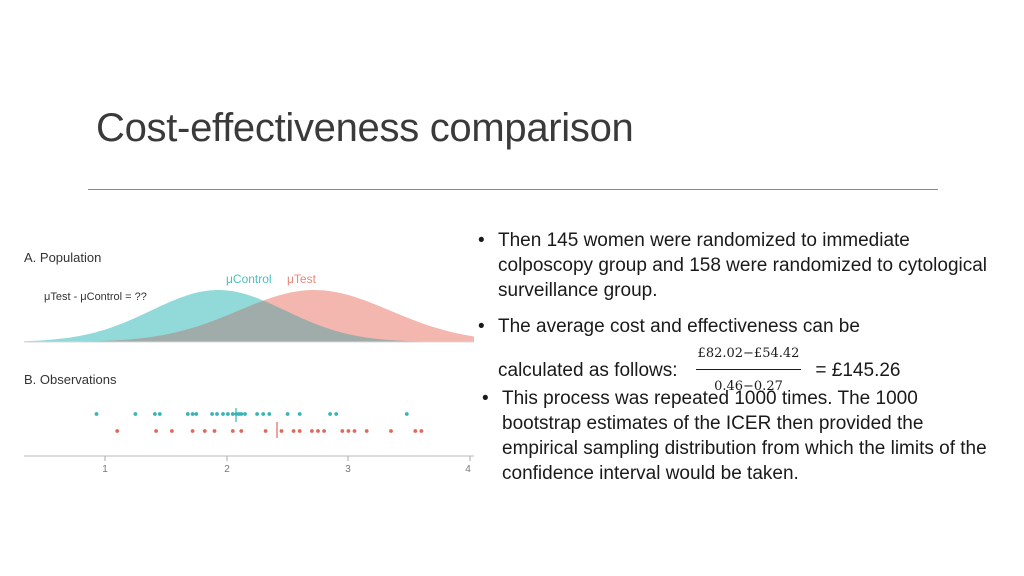  I want to click on formula-result: = £145.26, so click(858, 370).